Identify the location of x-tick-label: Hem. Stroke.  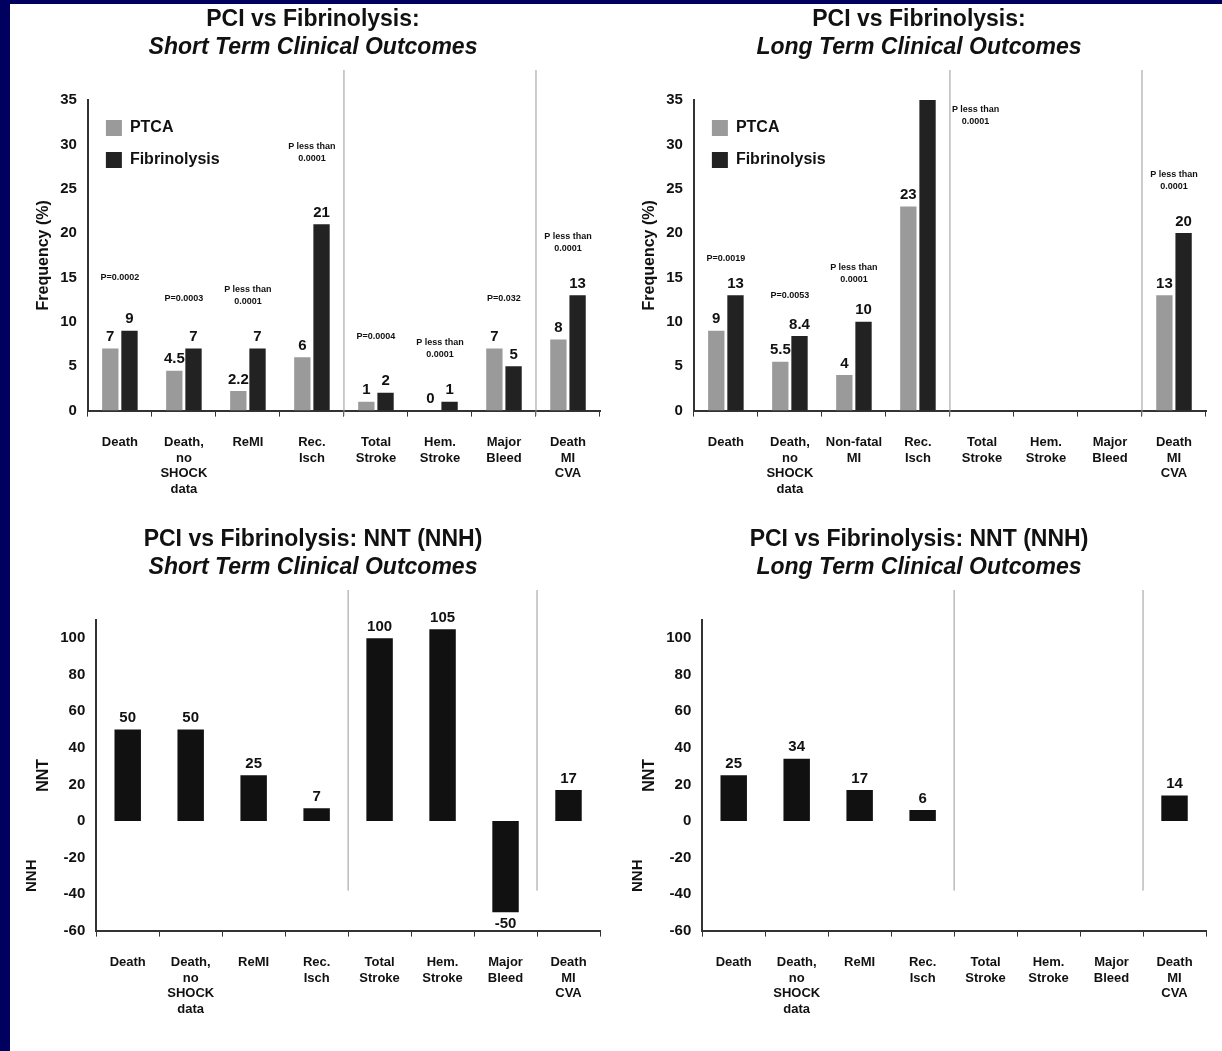
(1048, 969).